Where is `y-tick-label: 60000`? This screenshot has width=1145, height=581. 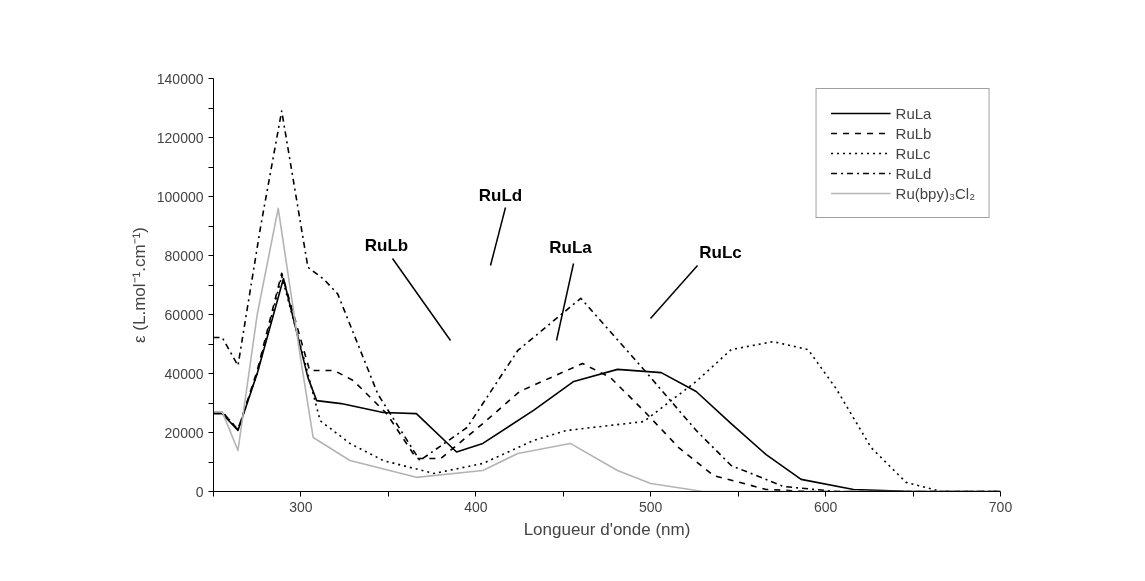
y-tick-label: 60000 is located at coordinates (184, 314).